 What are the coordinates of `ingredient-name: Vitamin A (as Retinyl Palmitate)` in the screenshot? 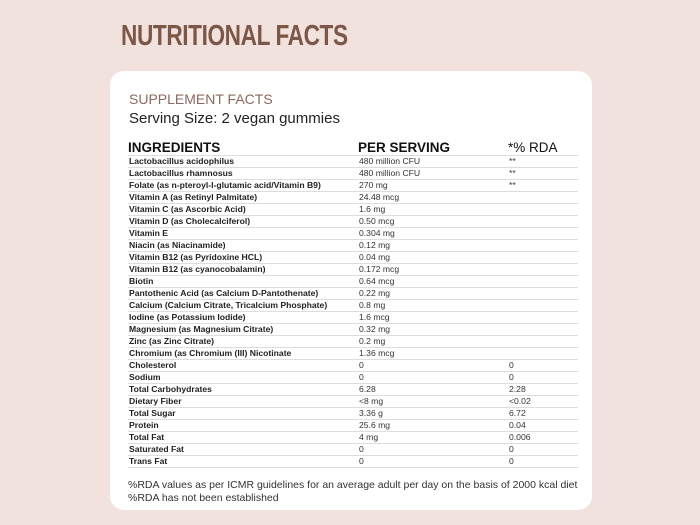 It's located at (243, 197).